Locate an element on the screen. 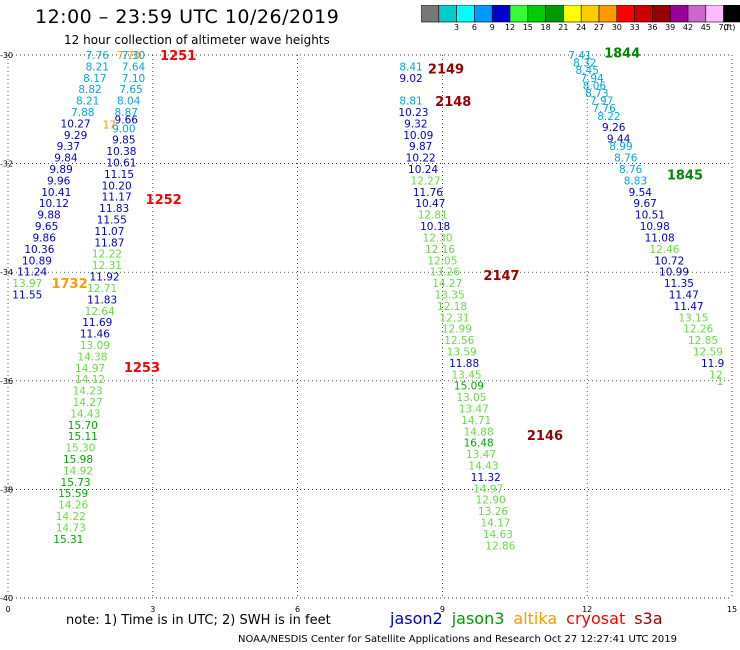 This screenshot has width=740, height=650. wave-height-value: 7.64 is located at coordinates (134, 67).